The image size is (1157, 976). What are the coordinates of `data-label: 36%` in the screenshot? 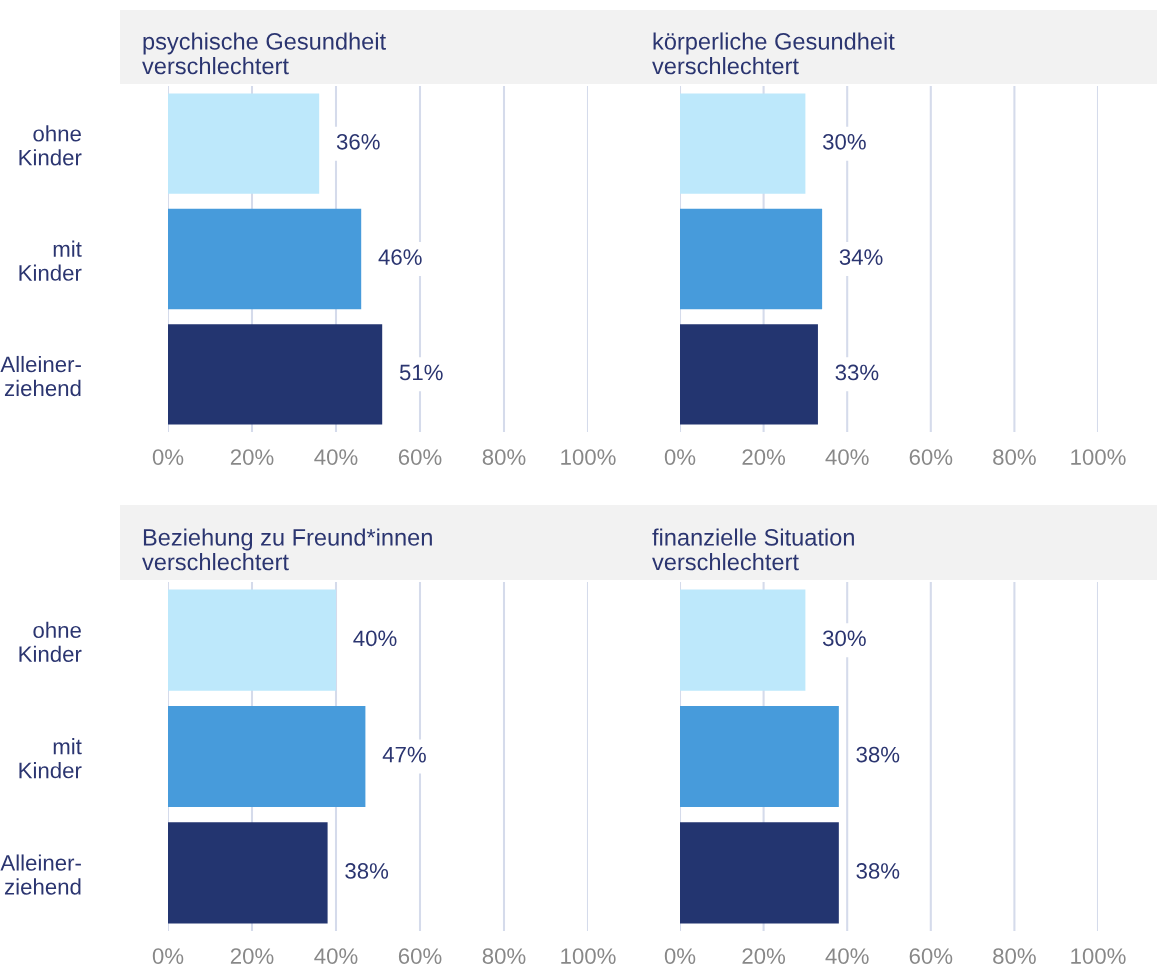 It's located at (358, 141).